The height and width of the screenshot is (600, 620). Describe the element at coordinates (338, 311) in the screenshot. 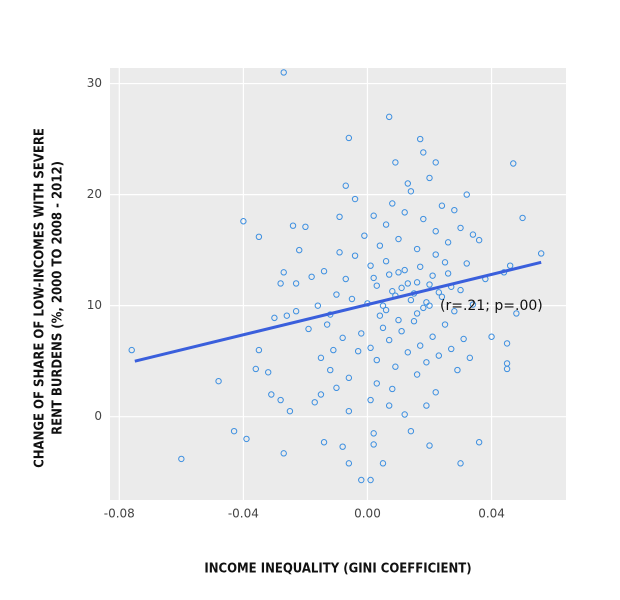

I see `trend-line` at that location.